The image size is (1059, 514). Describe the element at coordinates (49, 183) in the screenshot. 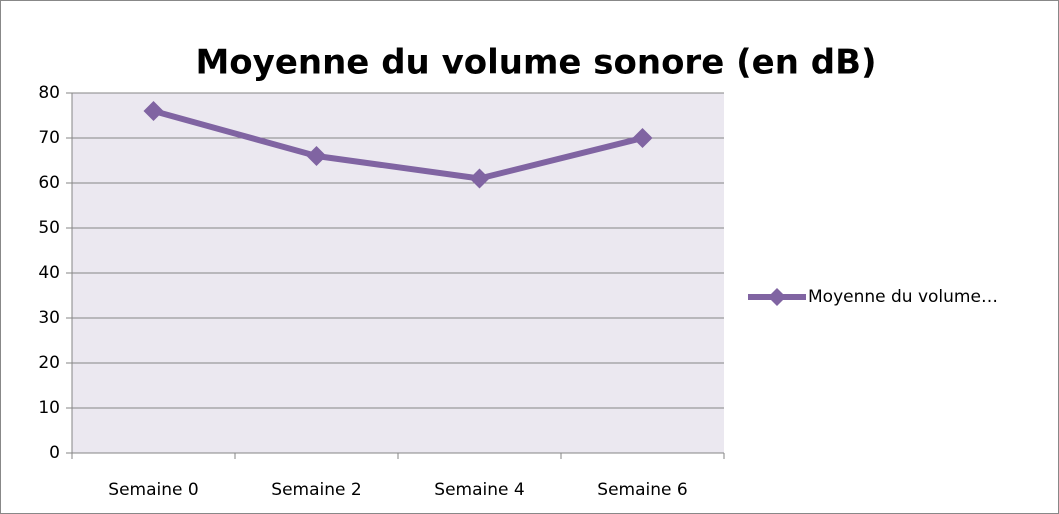

I see `y-tick-label: 60` at that location.